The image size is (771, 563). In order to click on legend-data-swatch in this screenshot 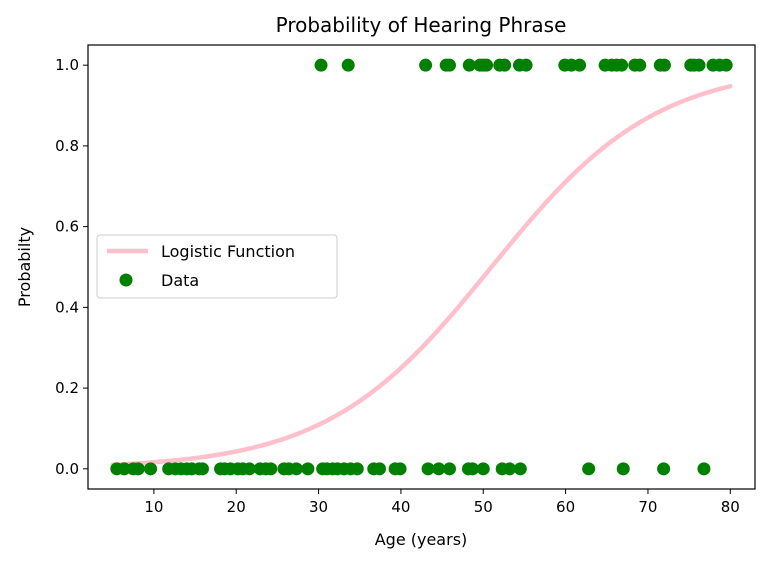, I will do `click(126, 280)`.